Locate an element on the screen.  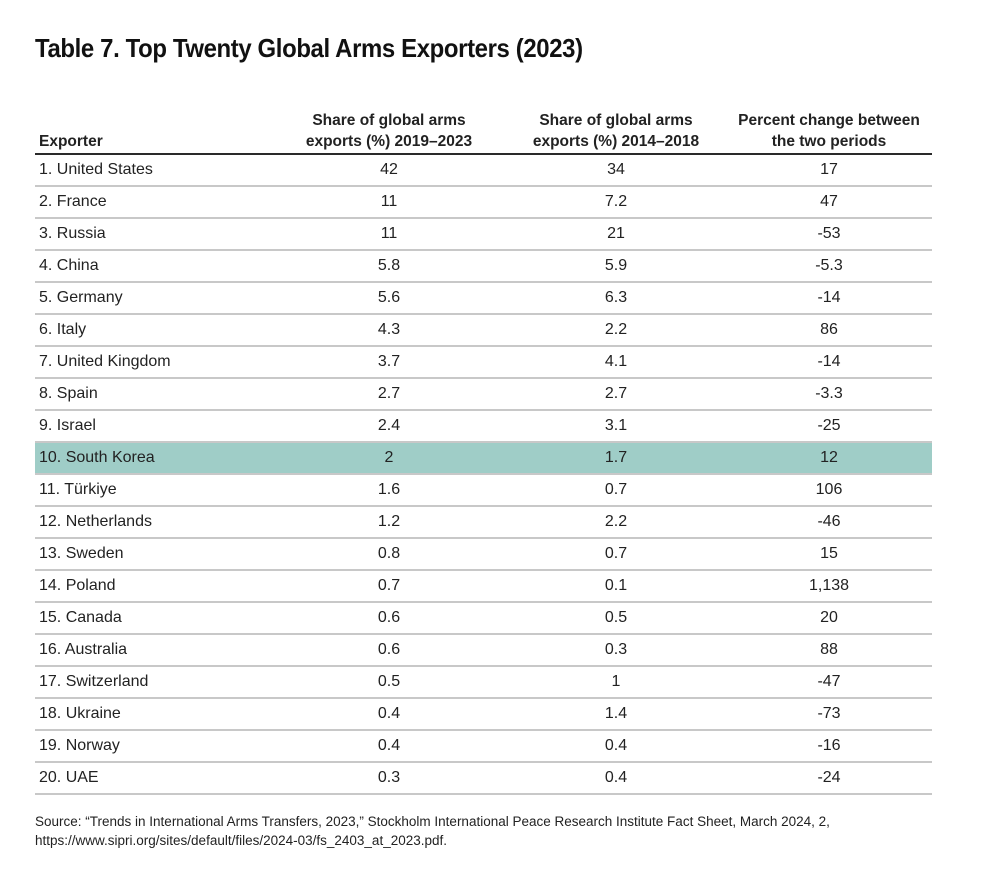
table-row: 12. Netherlands 1.2 2.2 -46 is located at coordinates (483, 522).